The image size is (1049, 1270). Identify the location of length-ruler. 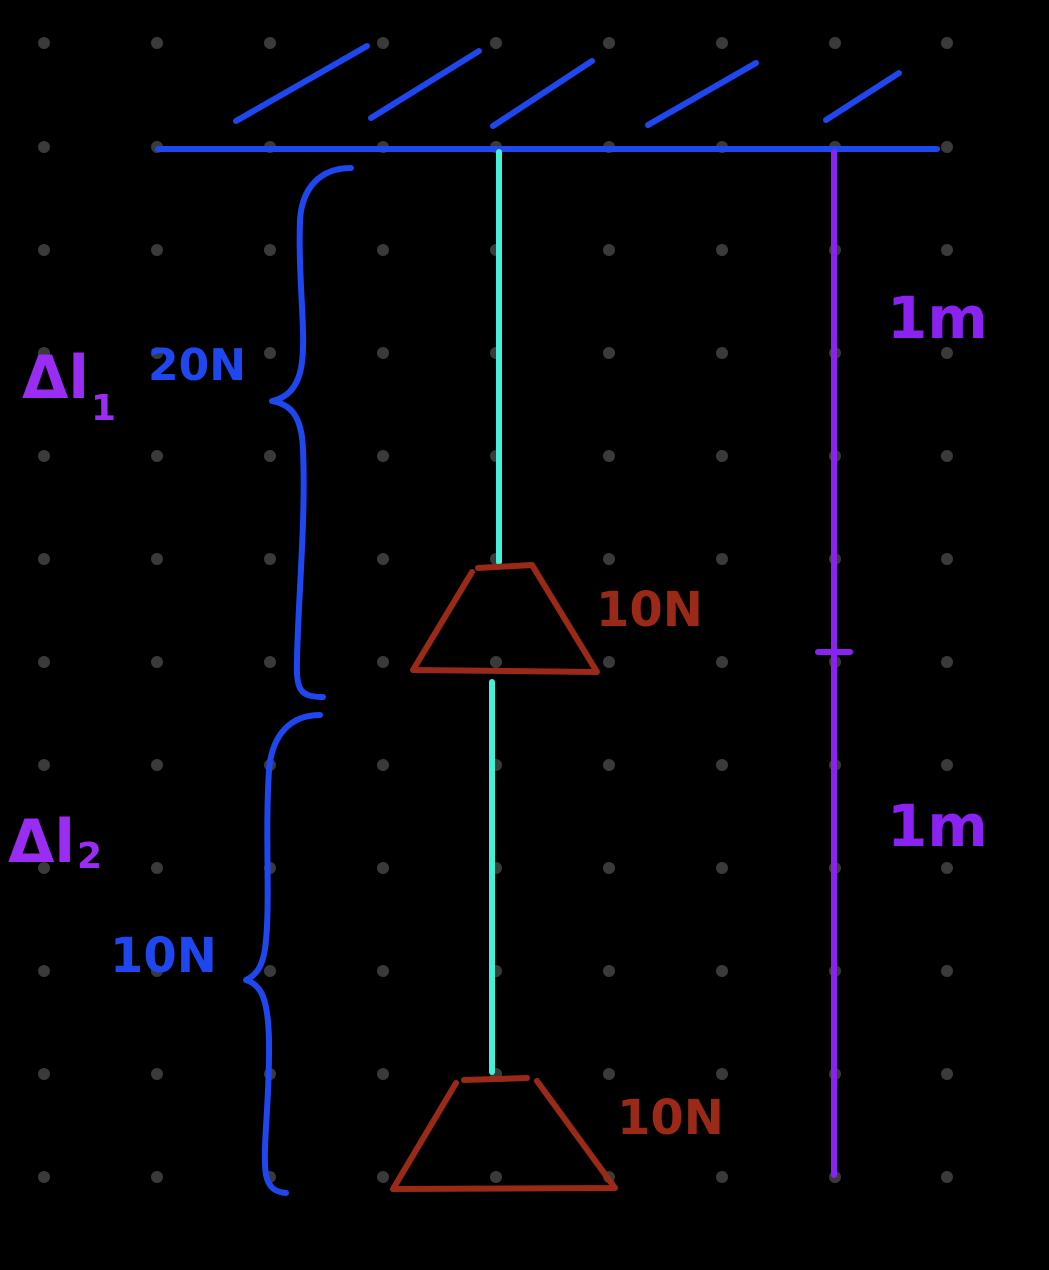
(834, 663).